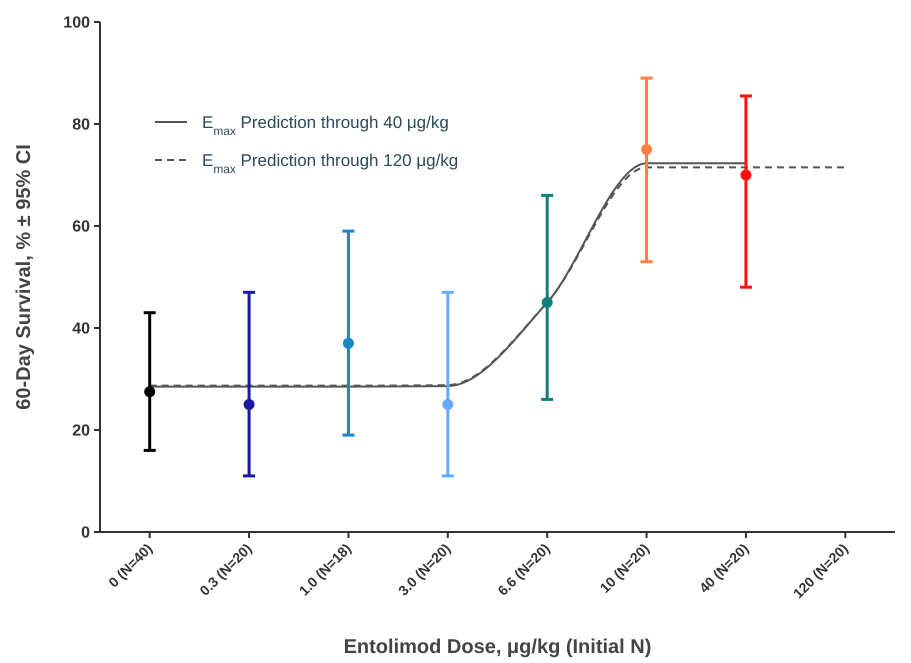 This screenshot has width=911, height=663. I want to click on y-tick-label: 20, so click(81, 431).